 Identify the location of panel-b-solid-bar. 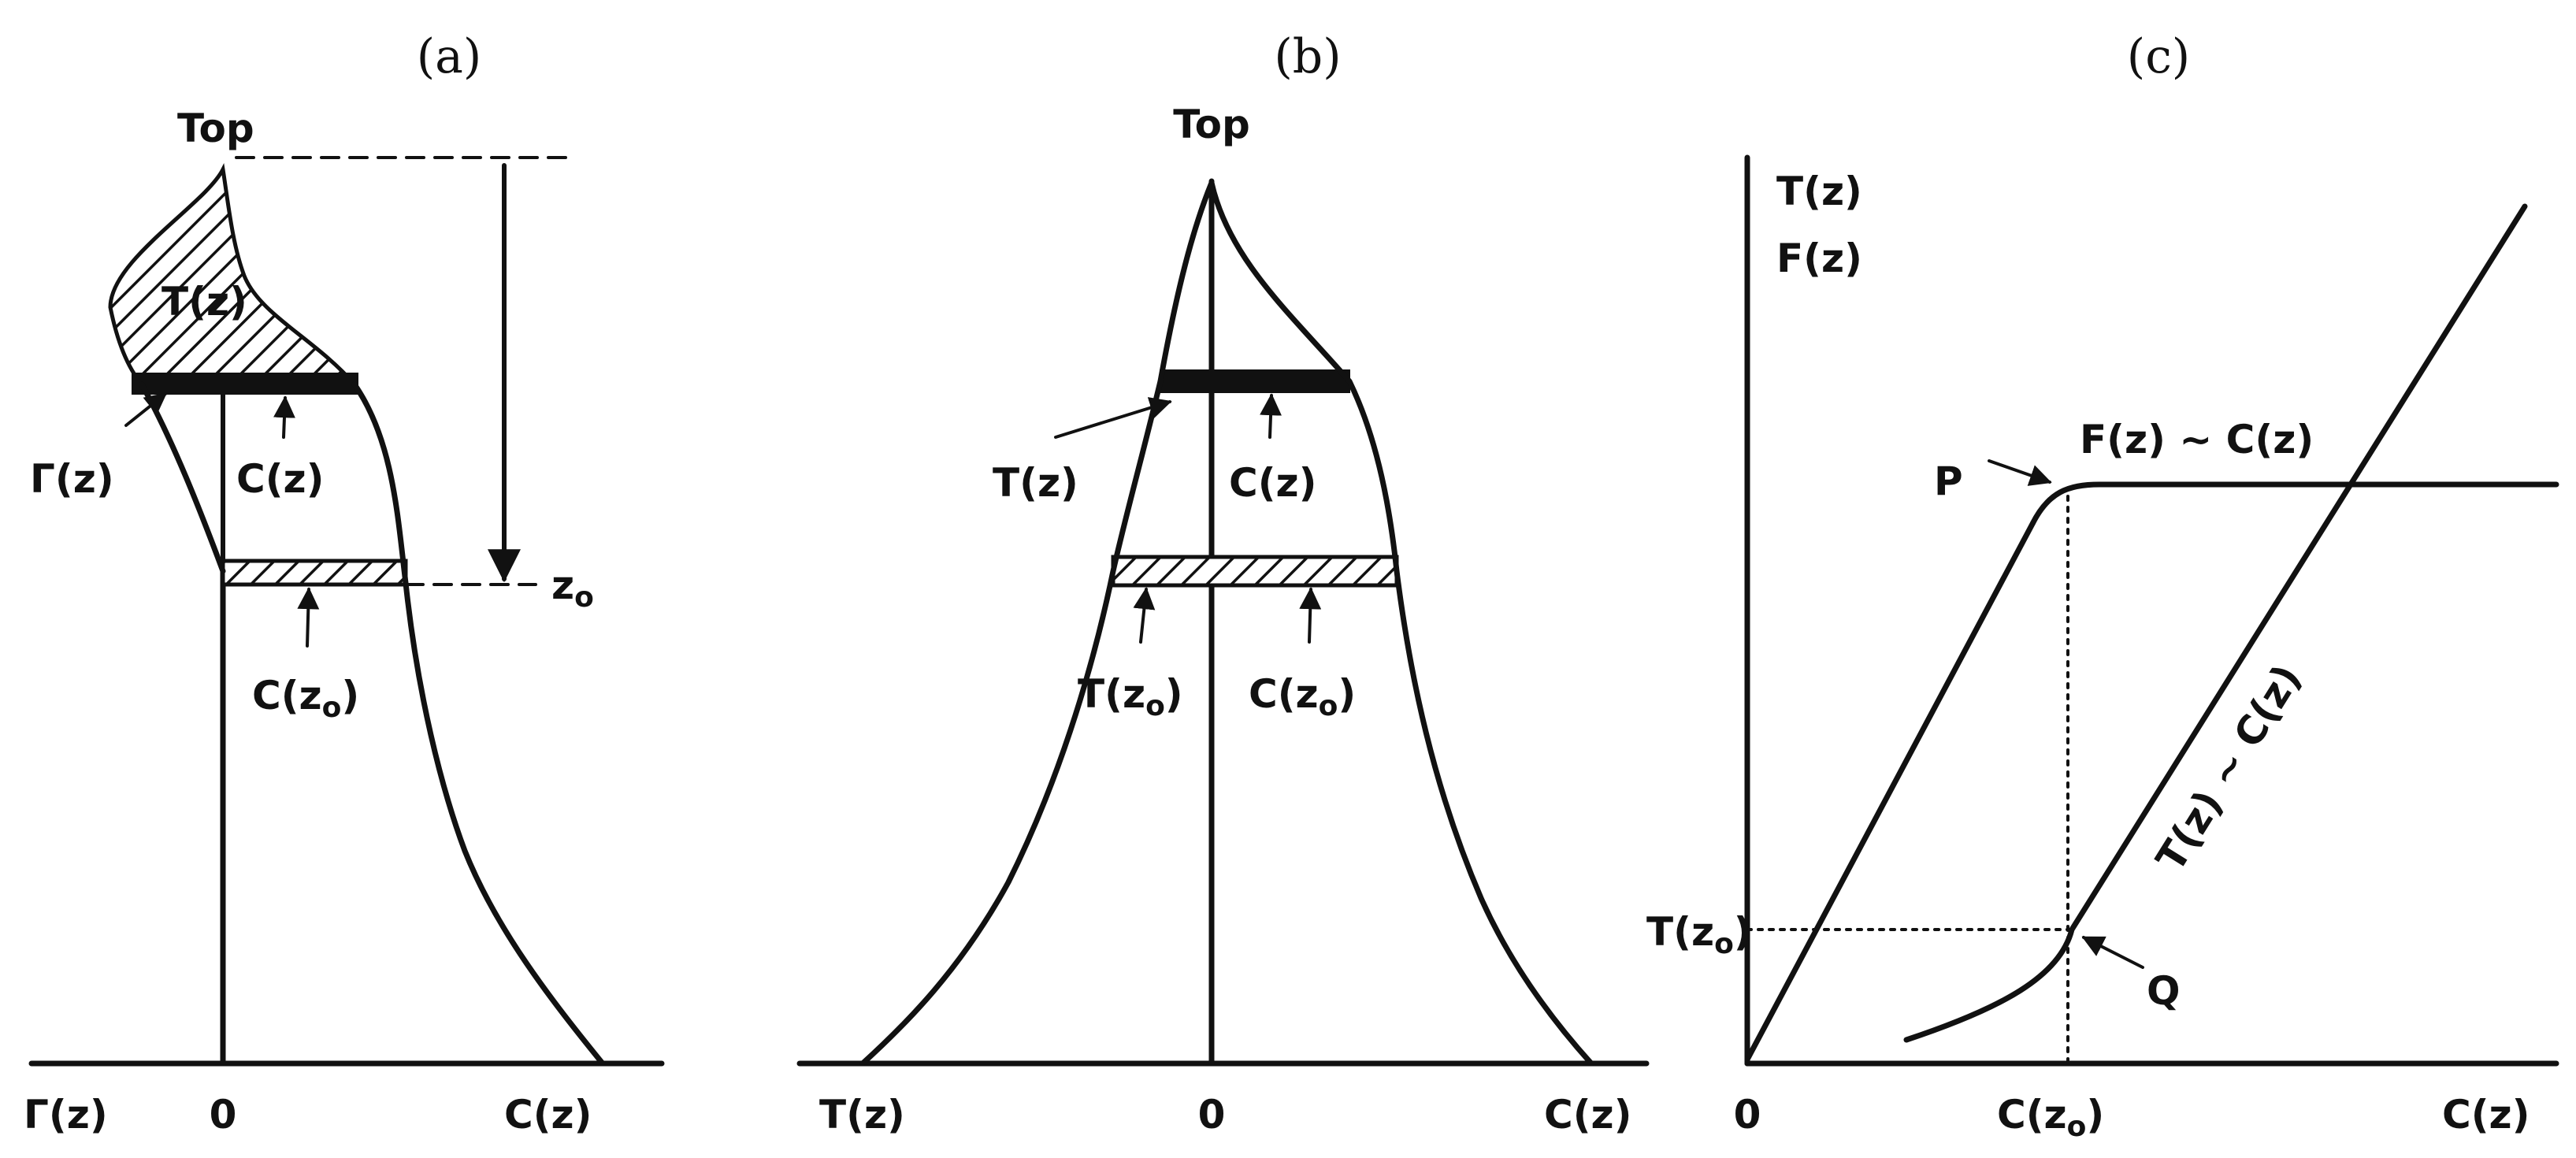
(1255, 381).